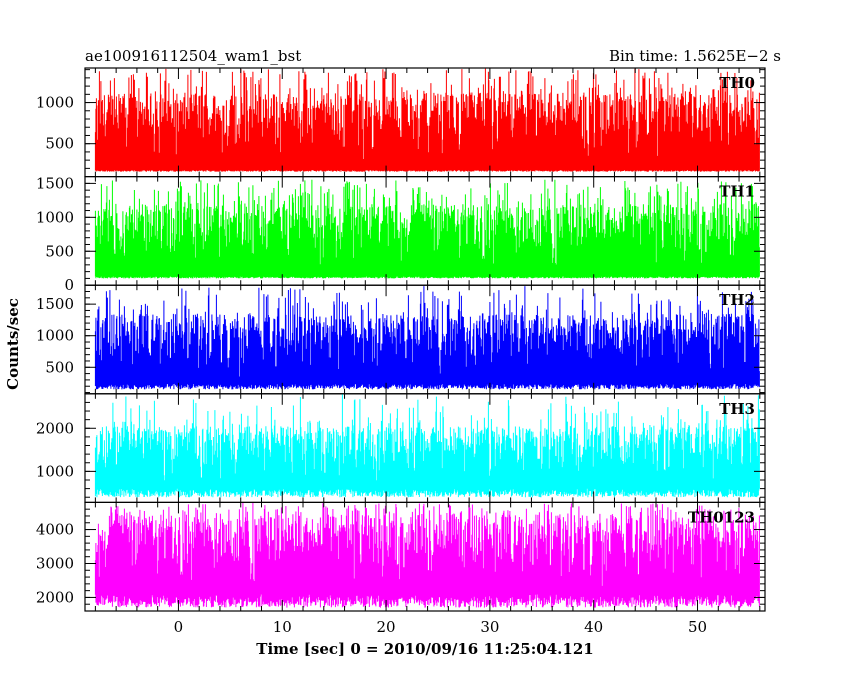  I want to click on y-tick-label-th0: 500, so click(59, 144).